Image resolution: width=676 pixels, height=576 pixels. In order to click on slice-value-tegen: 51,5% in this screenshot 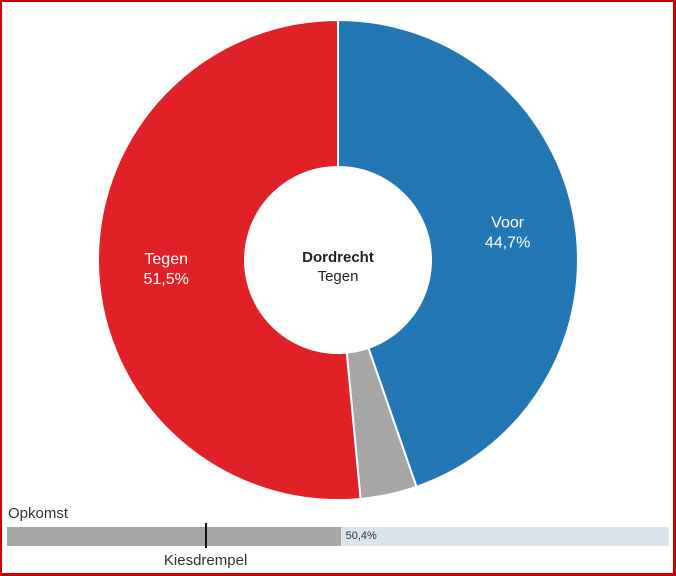, I will do `click(166, 279)`.